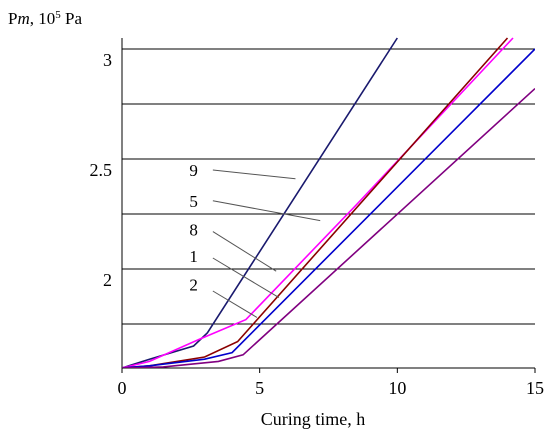  What do you see at coordinates (259, 388) in the screenshot?
I see `x-tick-label-1: 5` at bounding box center [259, 388].